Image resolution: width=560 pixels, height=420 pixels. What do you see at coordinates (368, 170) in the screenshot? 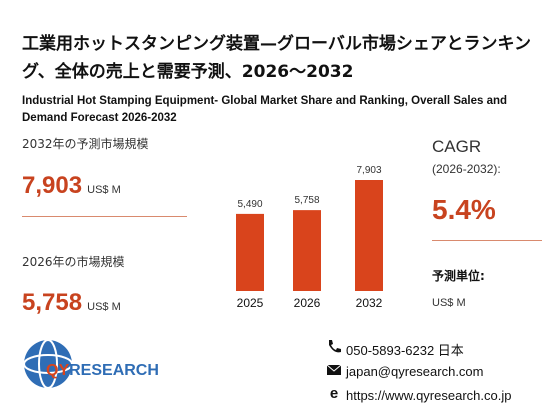
I see `value-label: 7,903` at bounding box center [368, 170].